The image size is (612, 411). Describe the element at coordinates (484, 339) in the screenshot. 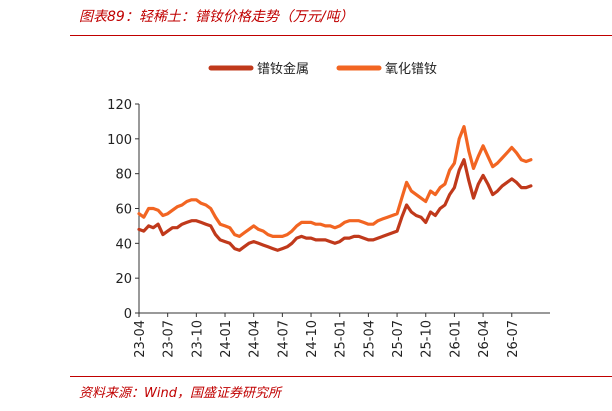

I see `x-tick-label: 26-04` at that location.